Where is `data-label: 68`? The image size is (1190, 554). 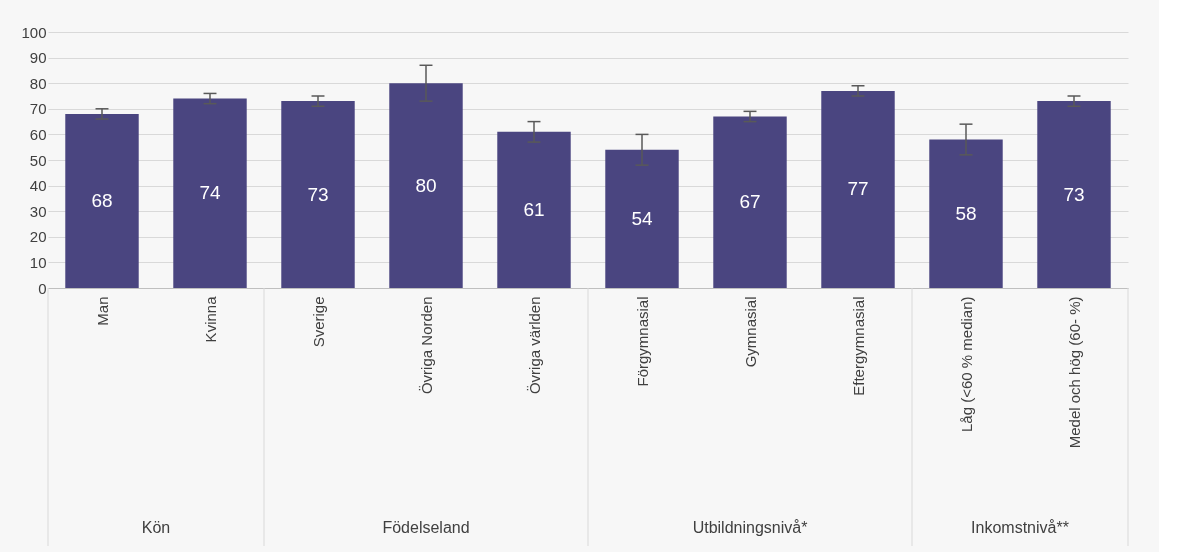
data-label: 68 is located at coordinates (102, 200).